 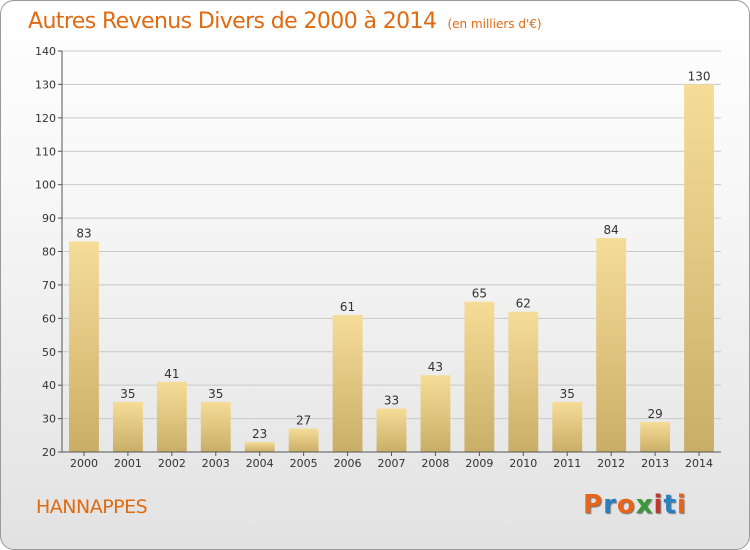 I want to click on x-tick-label: 2004, so click(x=260, y=463).